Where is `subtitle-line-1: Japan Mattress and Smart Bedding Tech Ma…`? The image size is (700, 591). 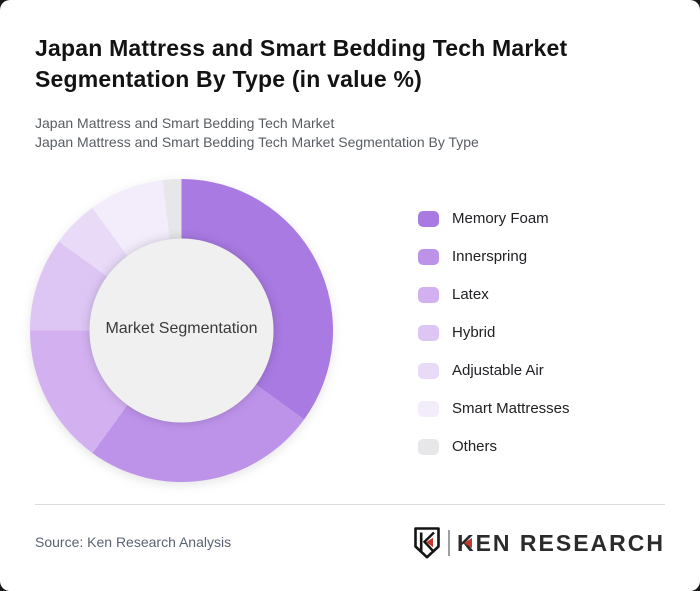
subtitle-line-1: Japan Mattress and Smart Bedding Tech Ma… is located at coordinates (185, 123).